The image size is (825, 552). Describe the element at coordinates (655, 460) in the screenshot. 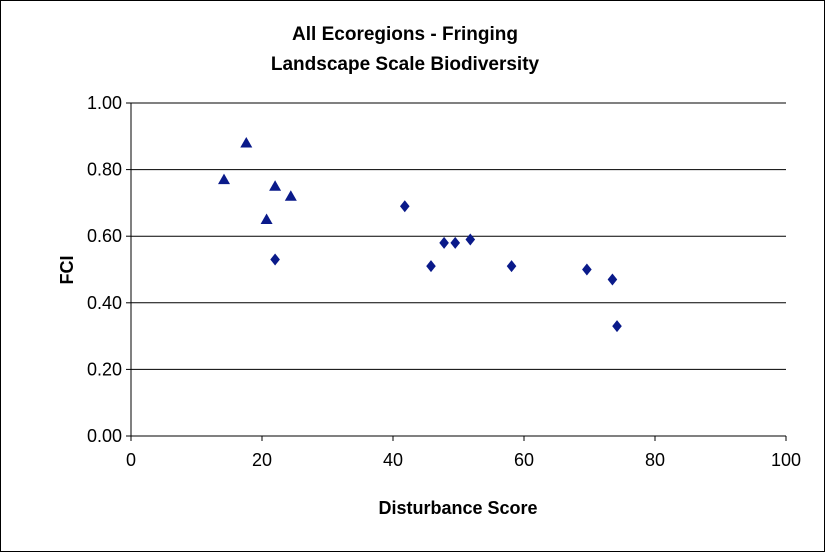

I see `x-tick-label: 80` at that location.